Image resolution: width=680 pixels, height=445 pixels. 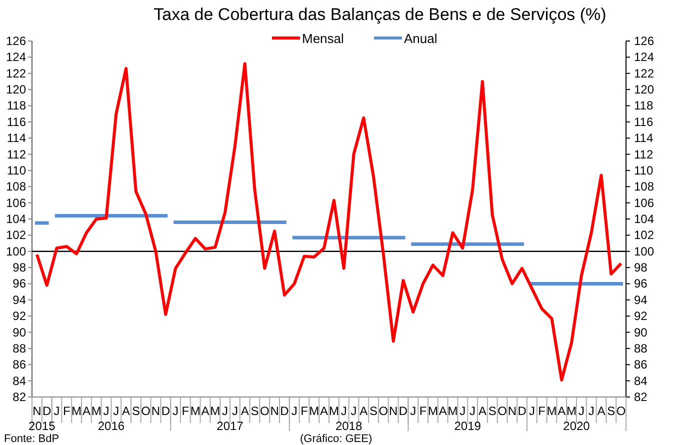 I want to click on y-tick-label: 102, so click(x=16, y=235).